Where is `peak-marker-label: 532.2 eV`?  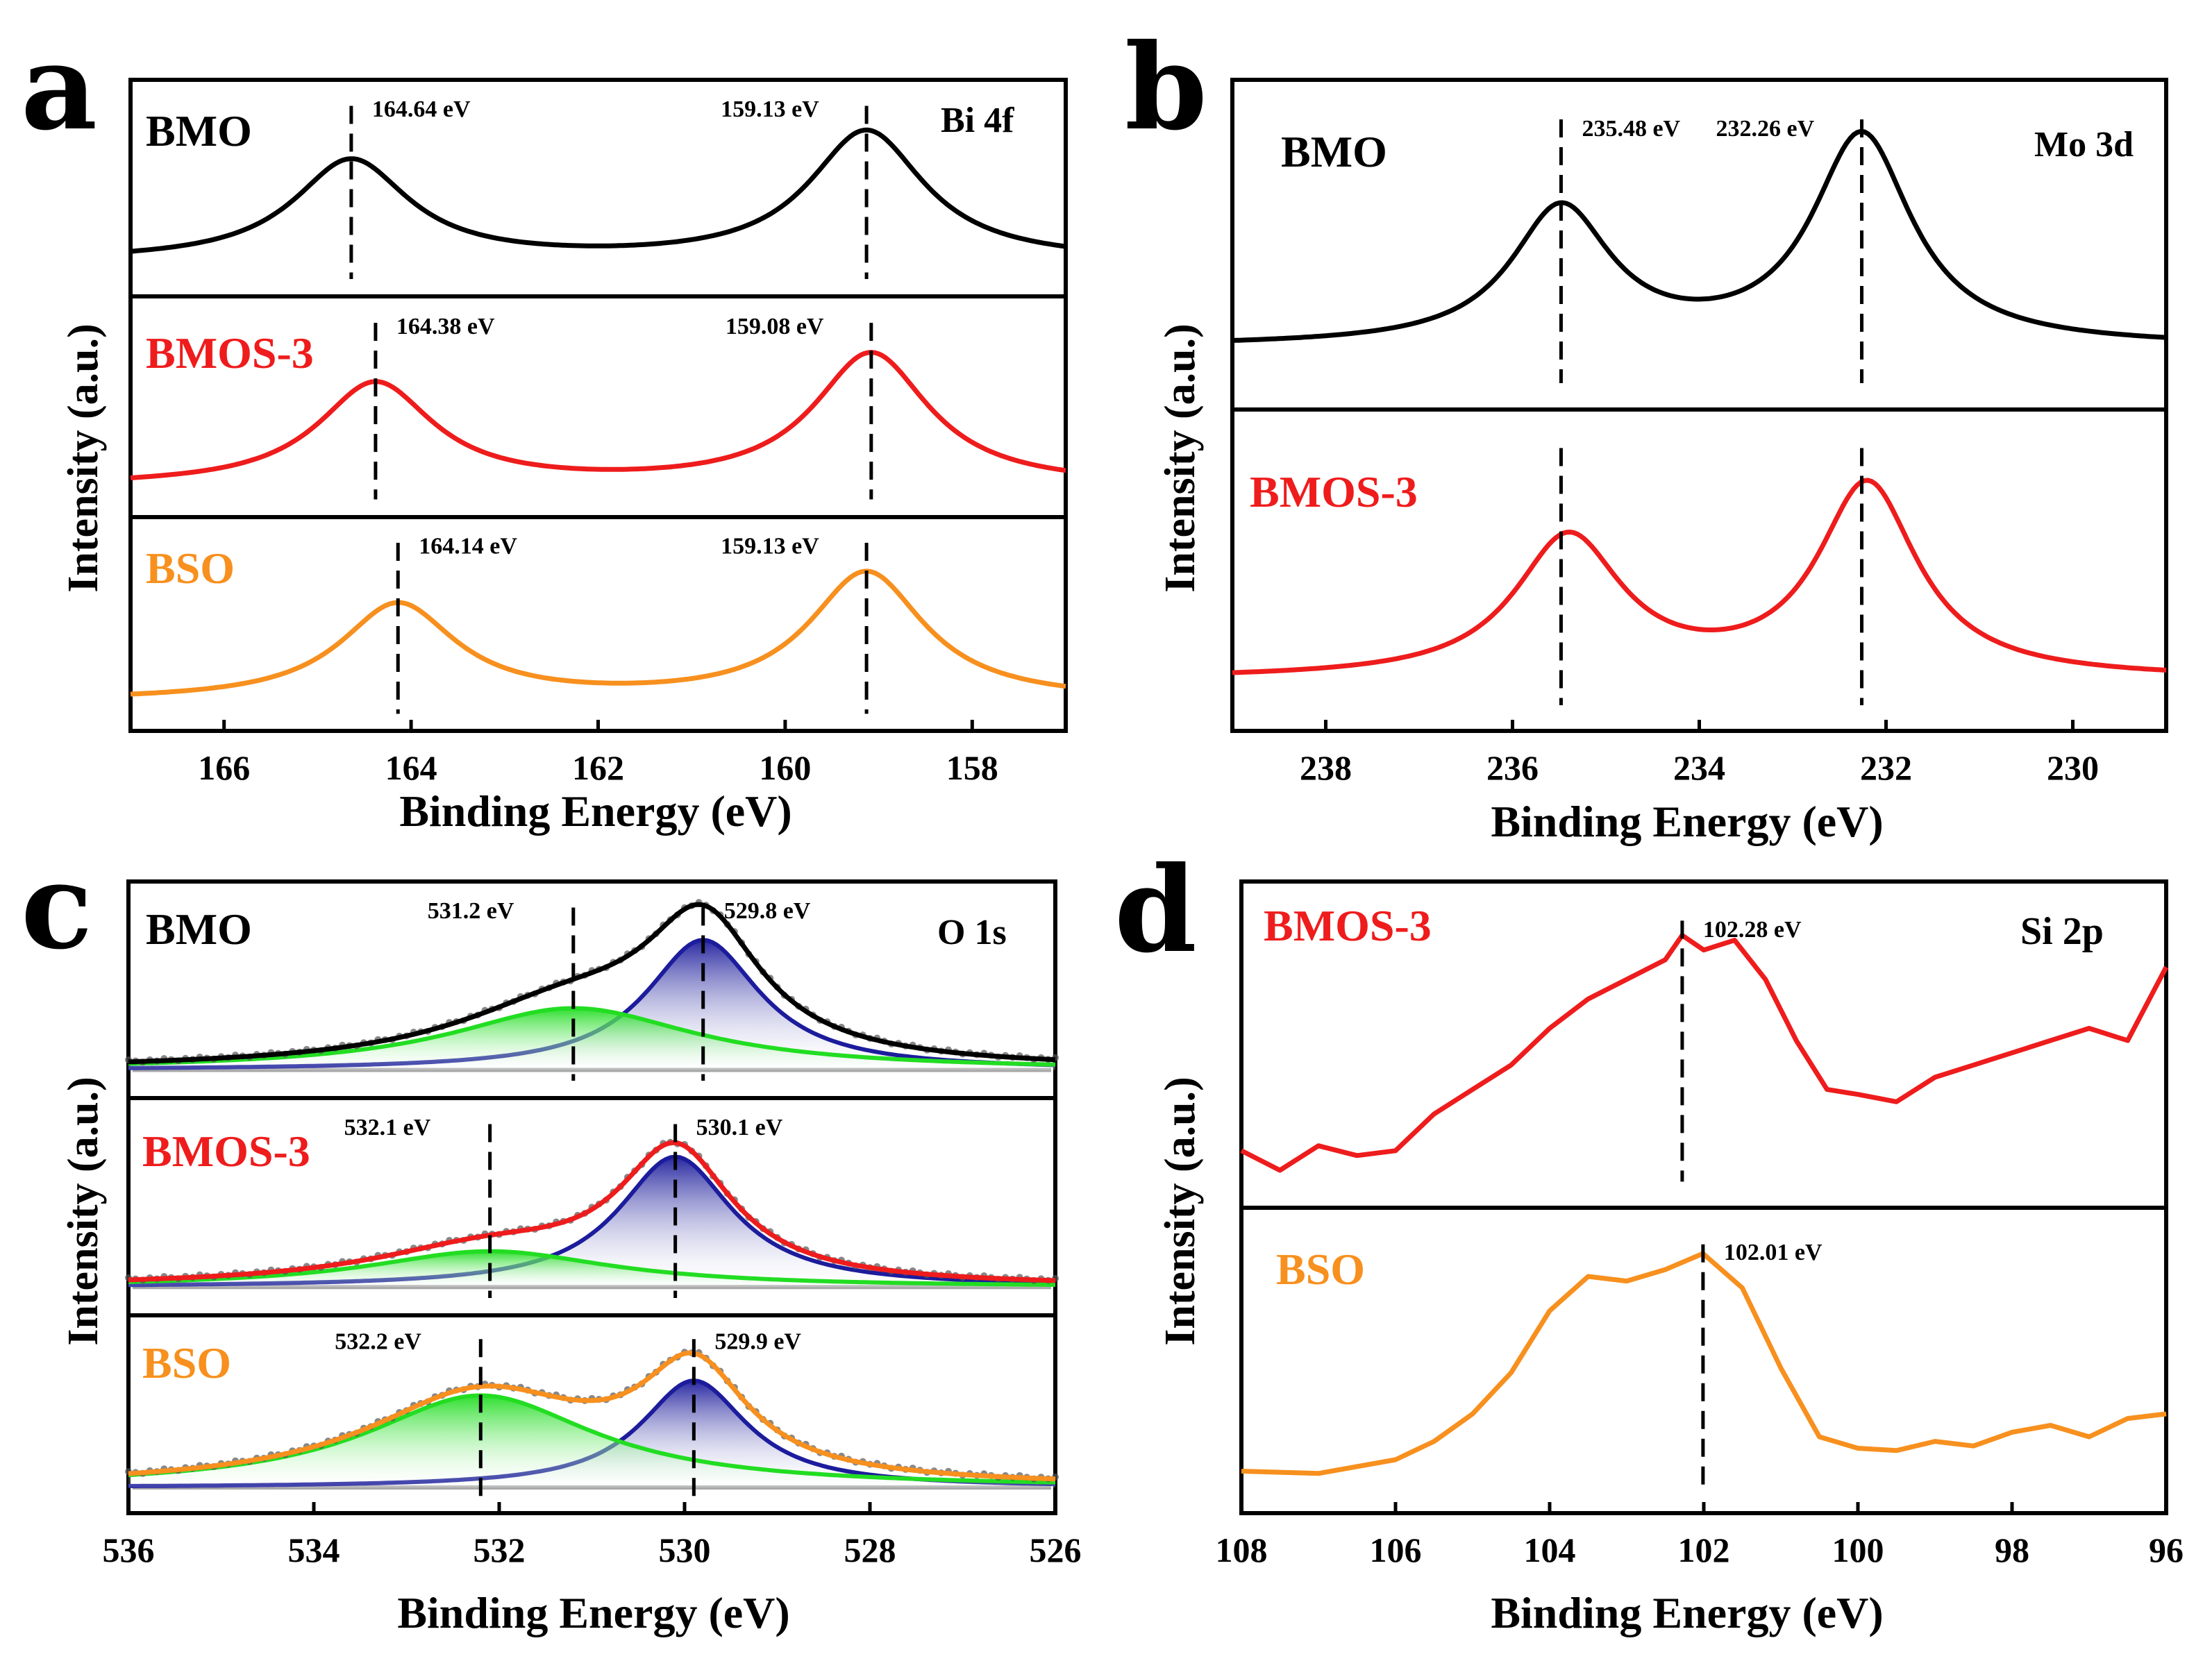 peak-marker-label: 532.2 eV is located at coordinates (378, 1341).